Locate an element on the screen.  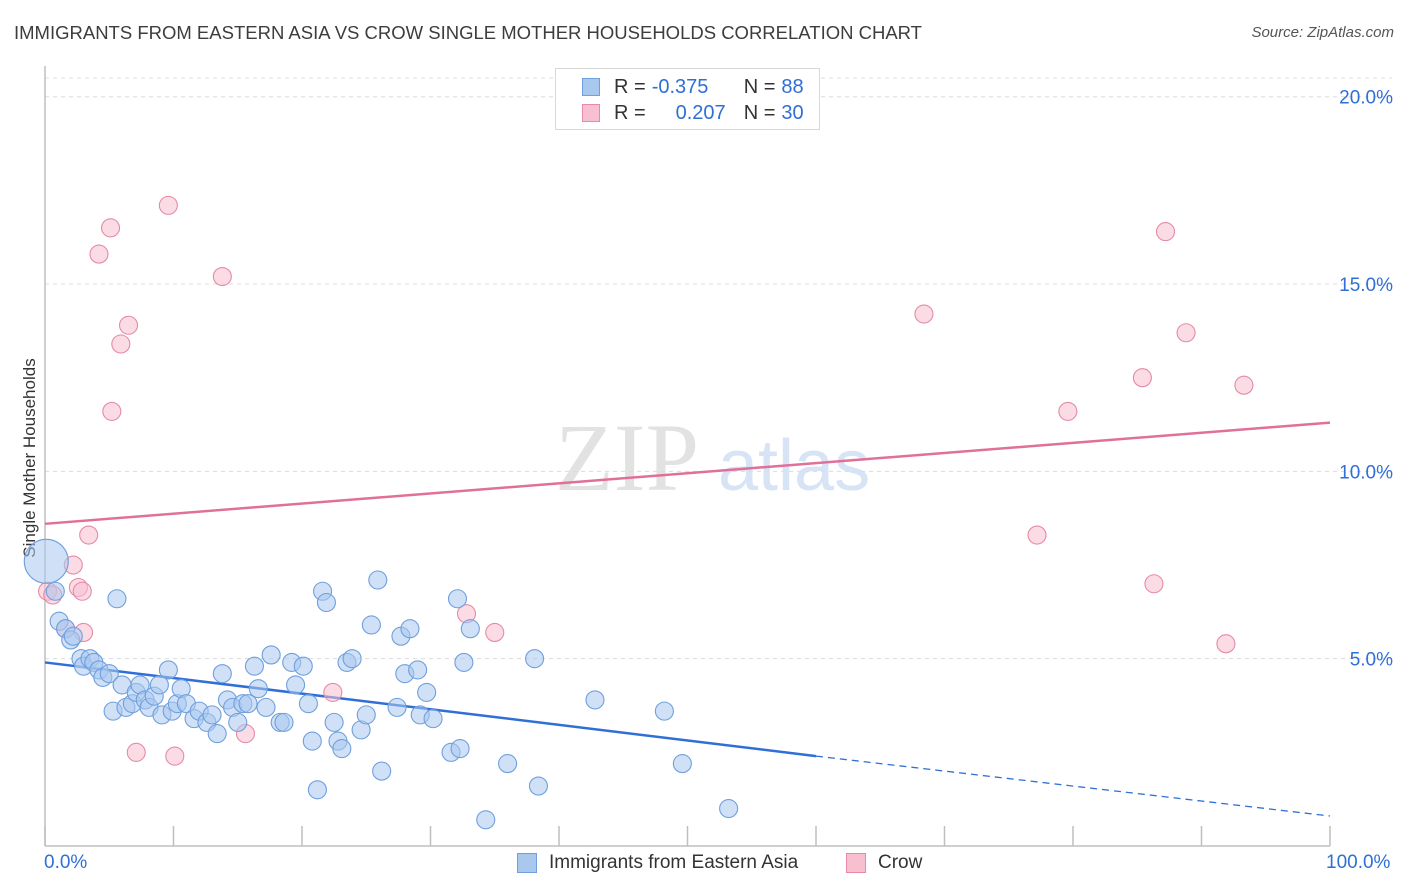
legend-row-crow: R = 0.207 N = 30 is located at coordinates (693, 113).